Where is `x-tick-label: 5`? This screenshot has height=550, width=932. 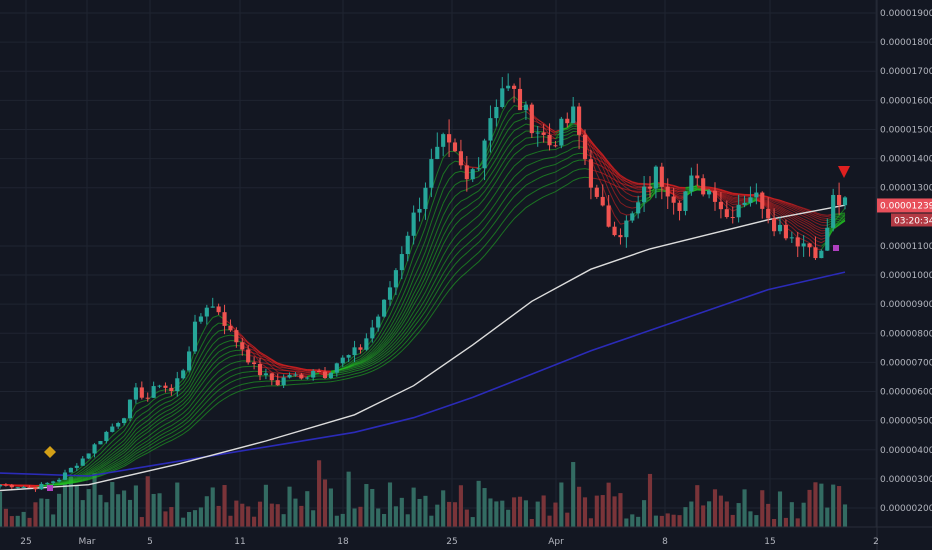
x-tick-label: 5 is located at coordinates (150, 542).